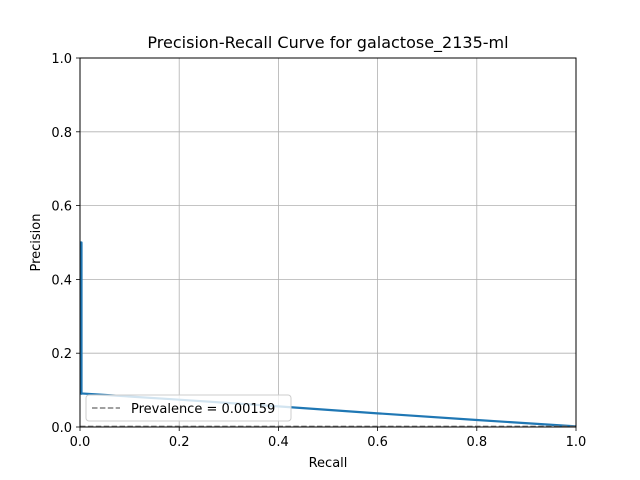 The image size is (640, 480). I want to click on x-tick-label: 0.4, so click(278, 442).